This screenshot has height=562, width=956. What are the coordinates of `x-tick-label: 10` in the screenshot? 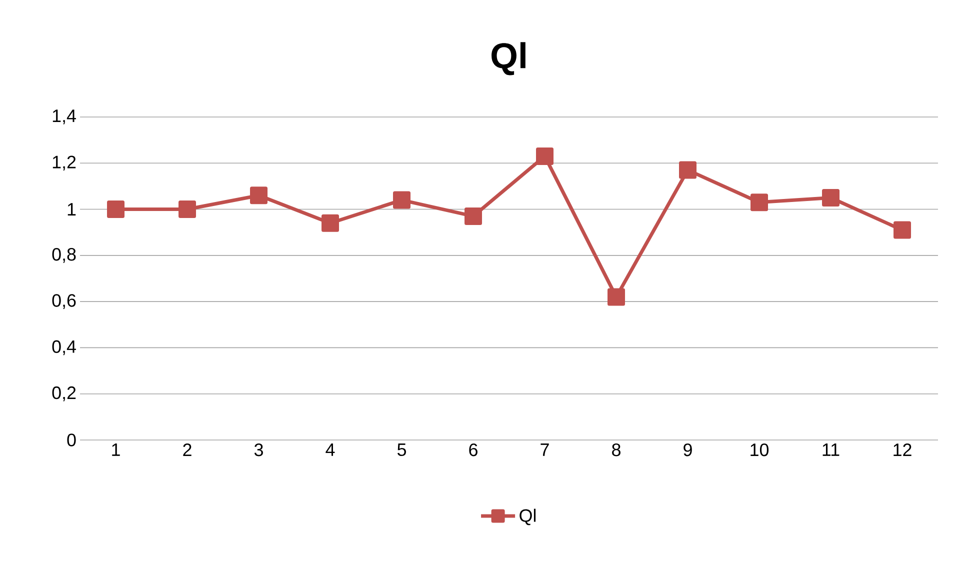 It's located at (759, 449).